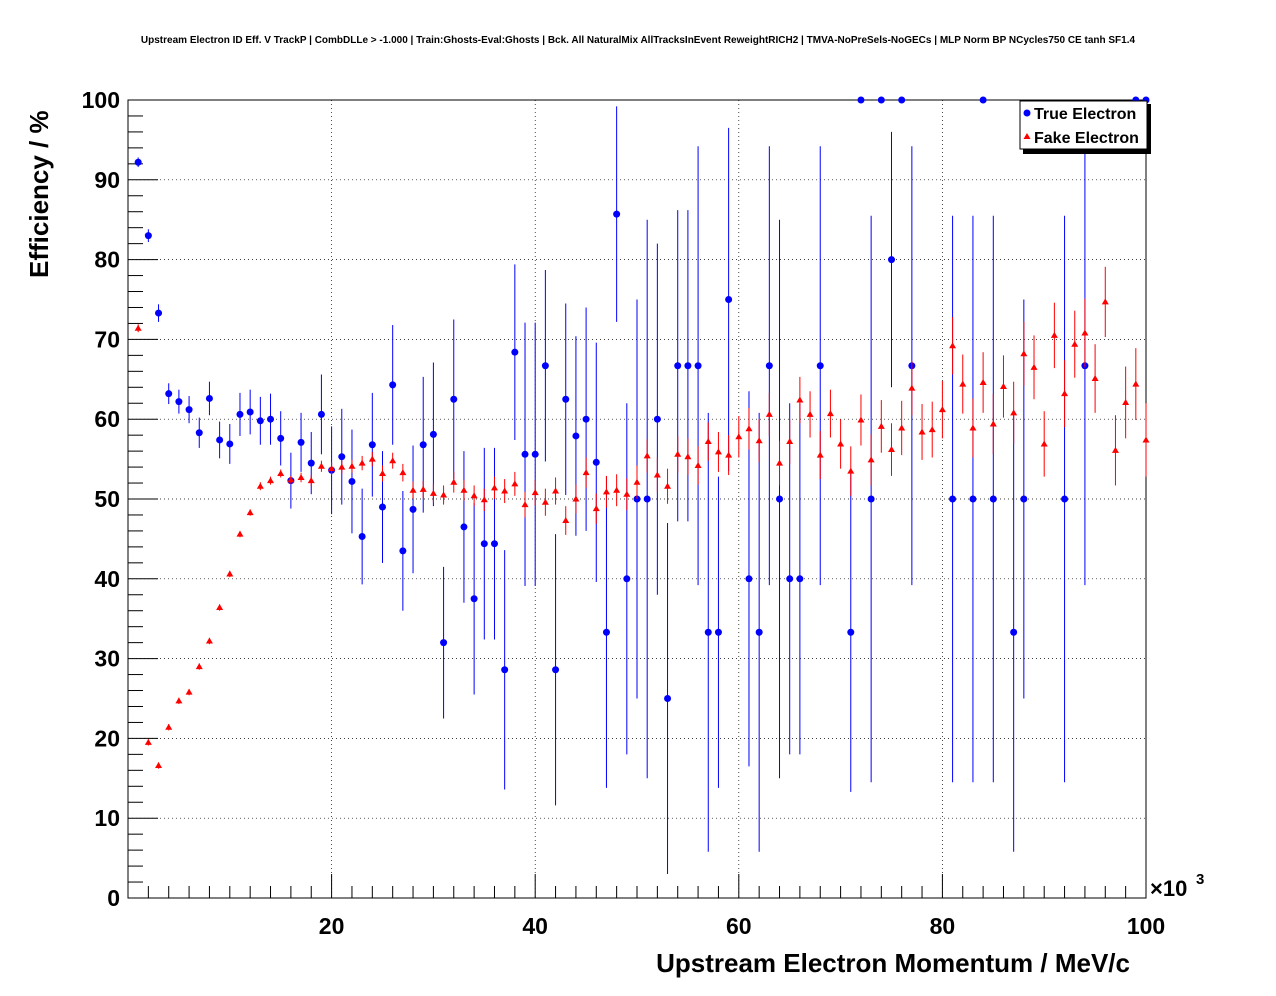  Describe the element at coordinates (107, 499) in the screenshot. I see `y-tick-label: 50` at that location.